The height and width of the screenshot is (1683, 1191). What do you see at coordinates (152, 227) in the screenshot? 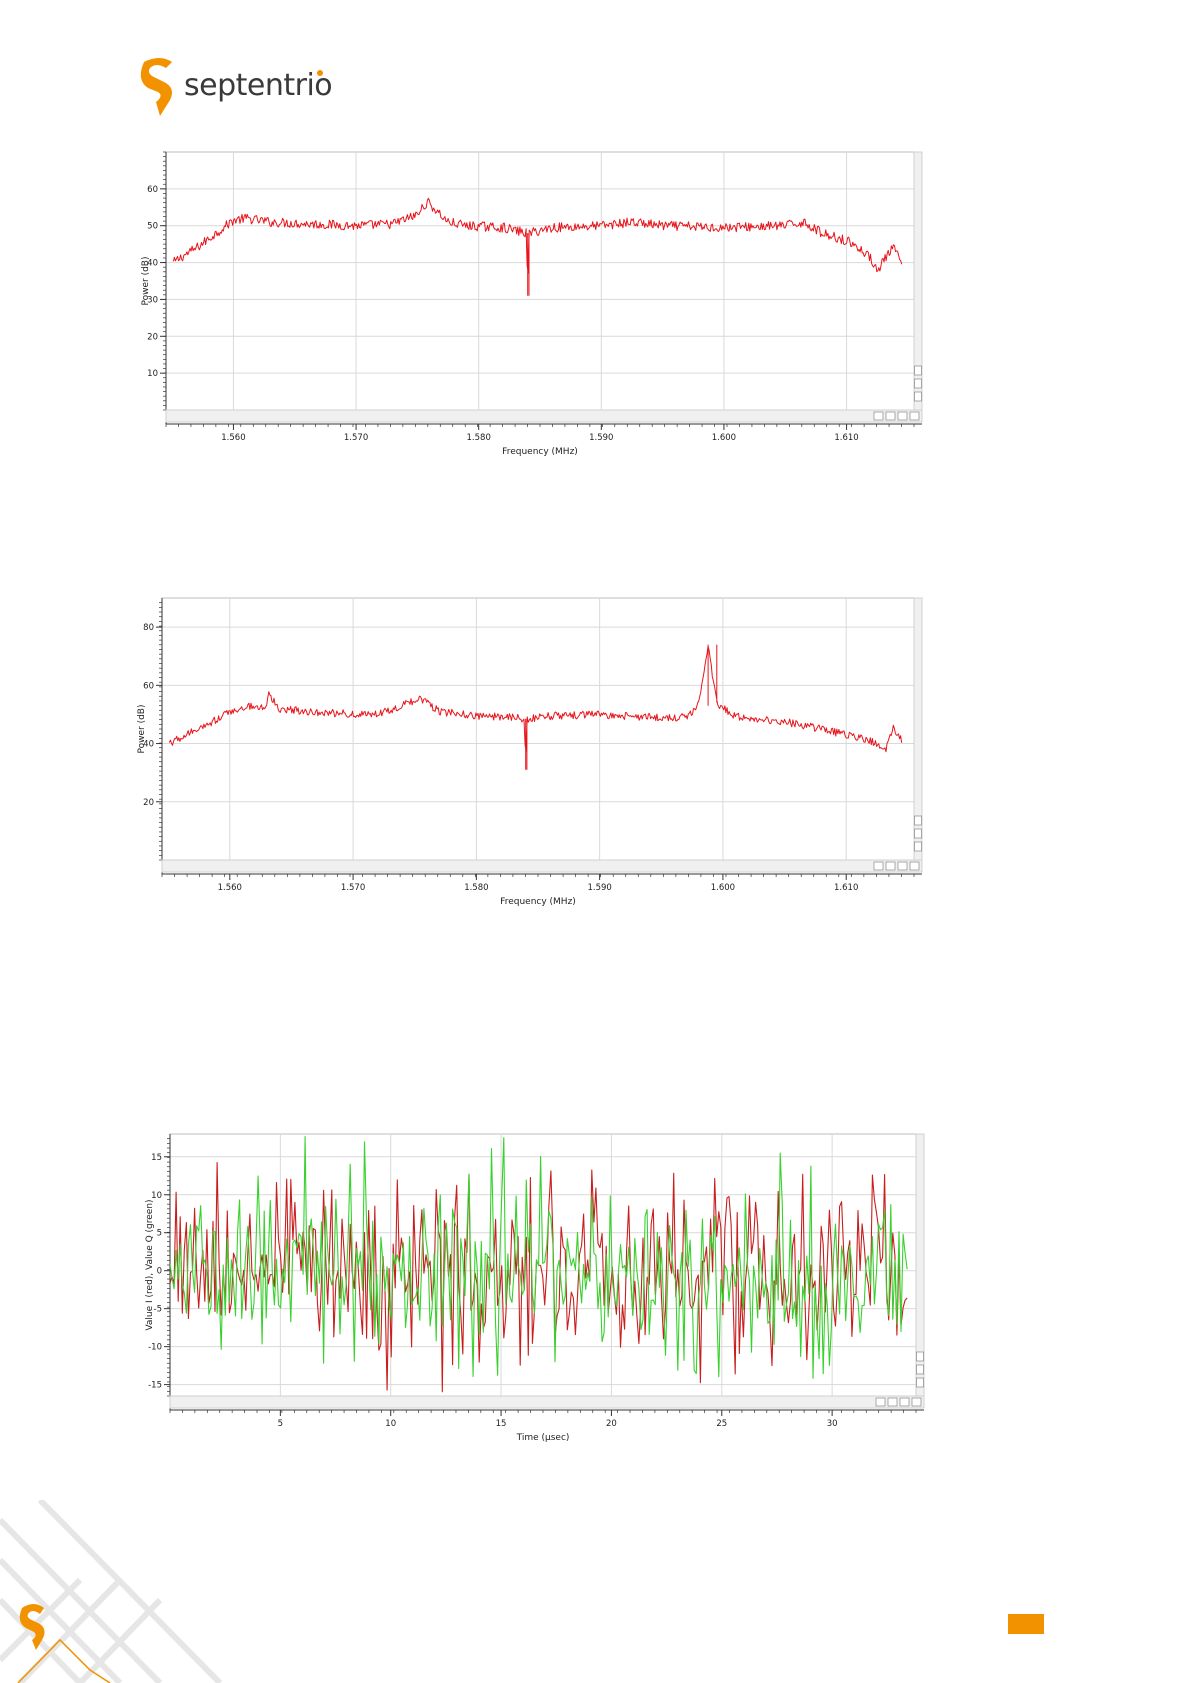
I see `y-tick-label: 50` at bounding box center [152, 227].